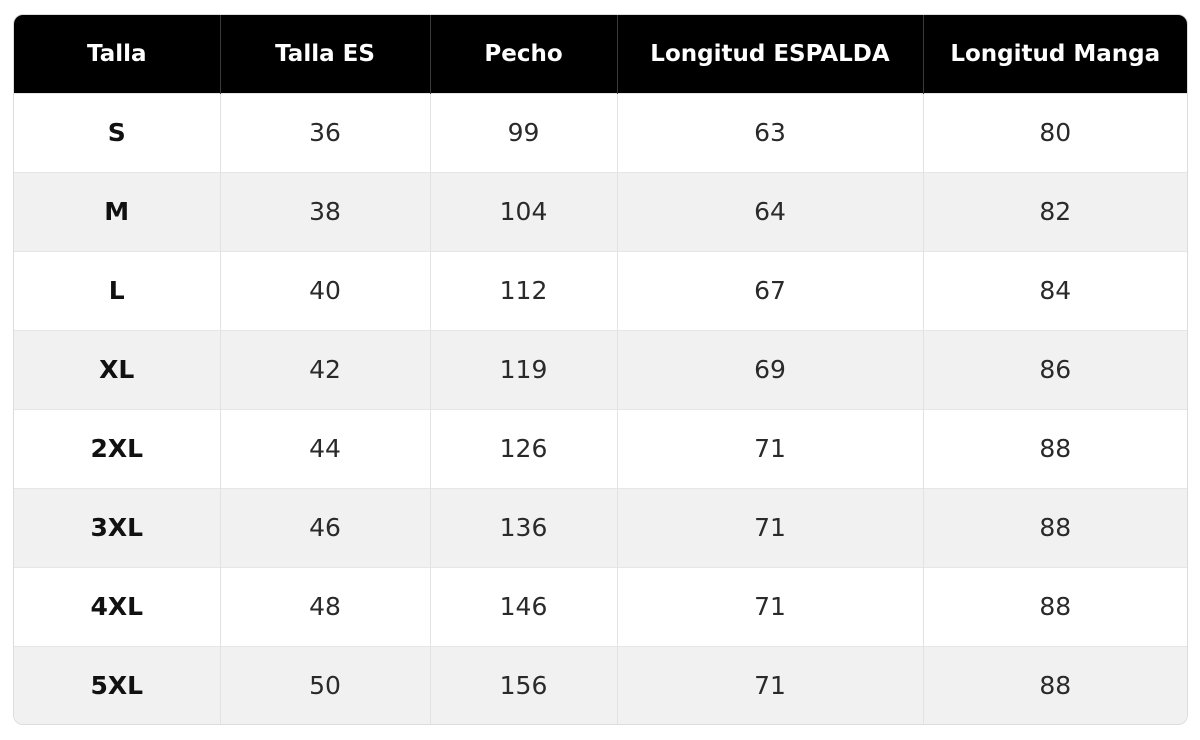  What do you see at coordinates (524, 290) in the screenshot?
I see `cell-pecho: 112` at bounding box center [524, 290].